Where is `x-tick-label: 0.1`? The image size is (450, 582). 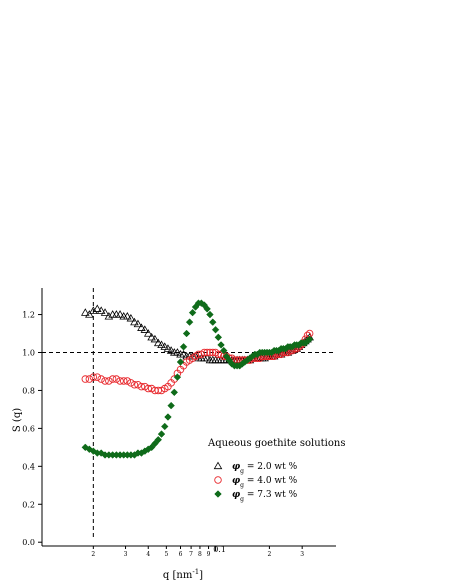 x-tick-label: 0.1 is located at coordinates (219, 549).